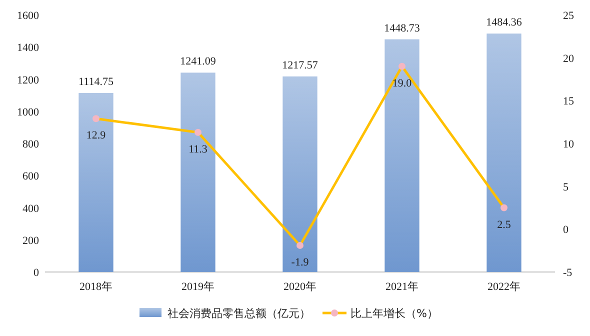 The image size is (590, 336). What do you see at coordinates (28, 16) in the screenshot?
I see `y-tick-label: 1600` at bounding box center [28, 16].